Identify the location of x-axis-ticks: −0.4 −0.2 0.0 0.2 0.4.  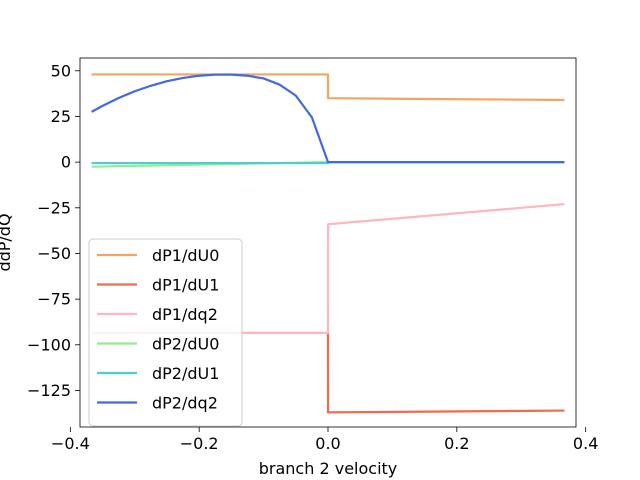
(324, 440).